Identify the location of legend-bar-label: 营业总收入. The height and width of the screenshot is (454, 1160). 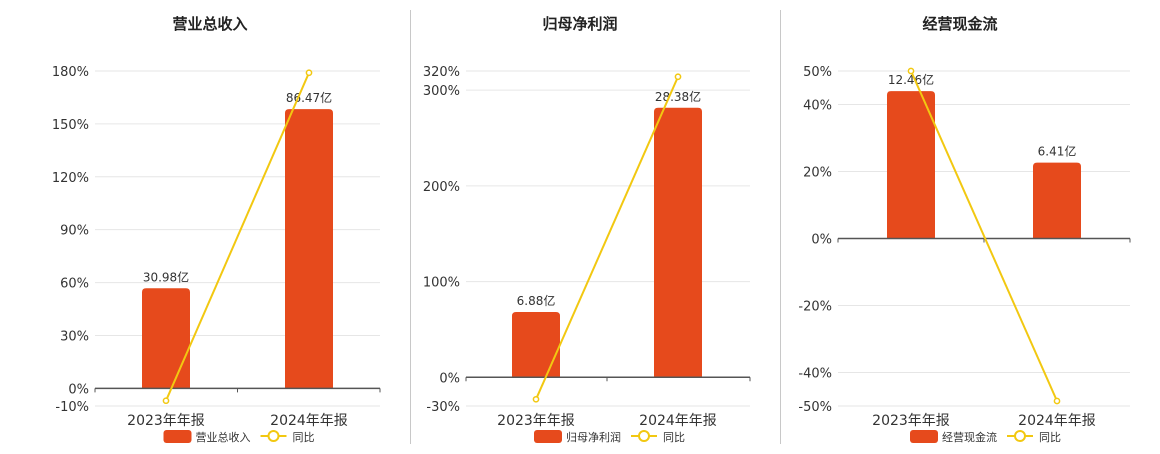
(223, 437).